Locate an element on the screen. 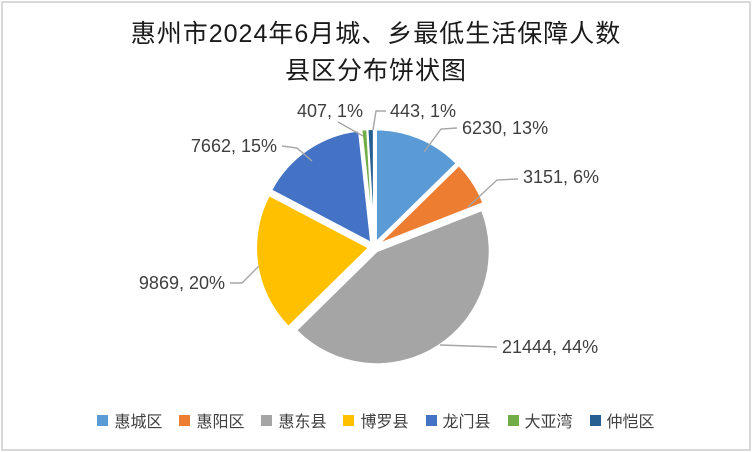  data-label-4: 7662, 15% is located at coordinates (234, 146).